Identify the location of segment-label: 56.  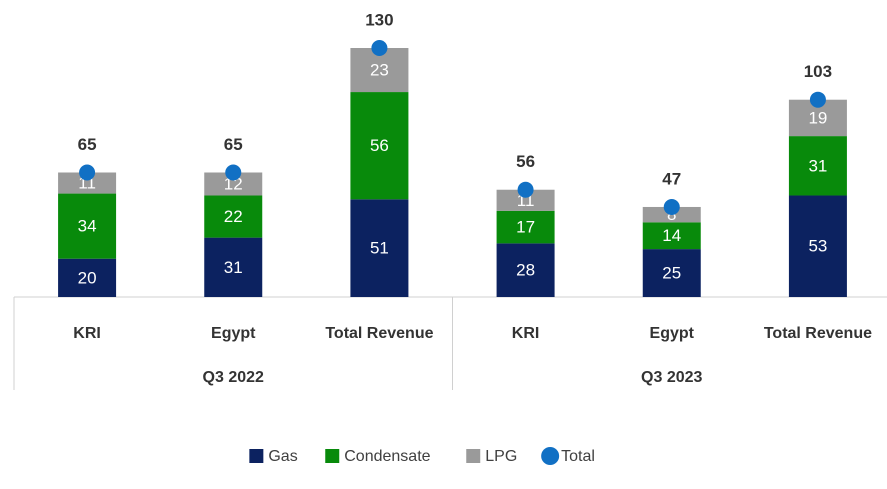
(379, 145).